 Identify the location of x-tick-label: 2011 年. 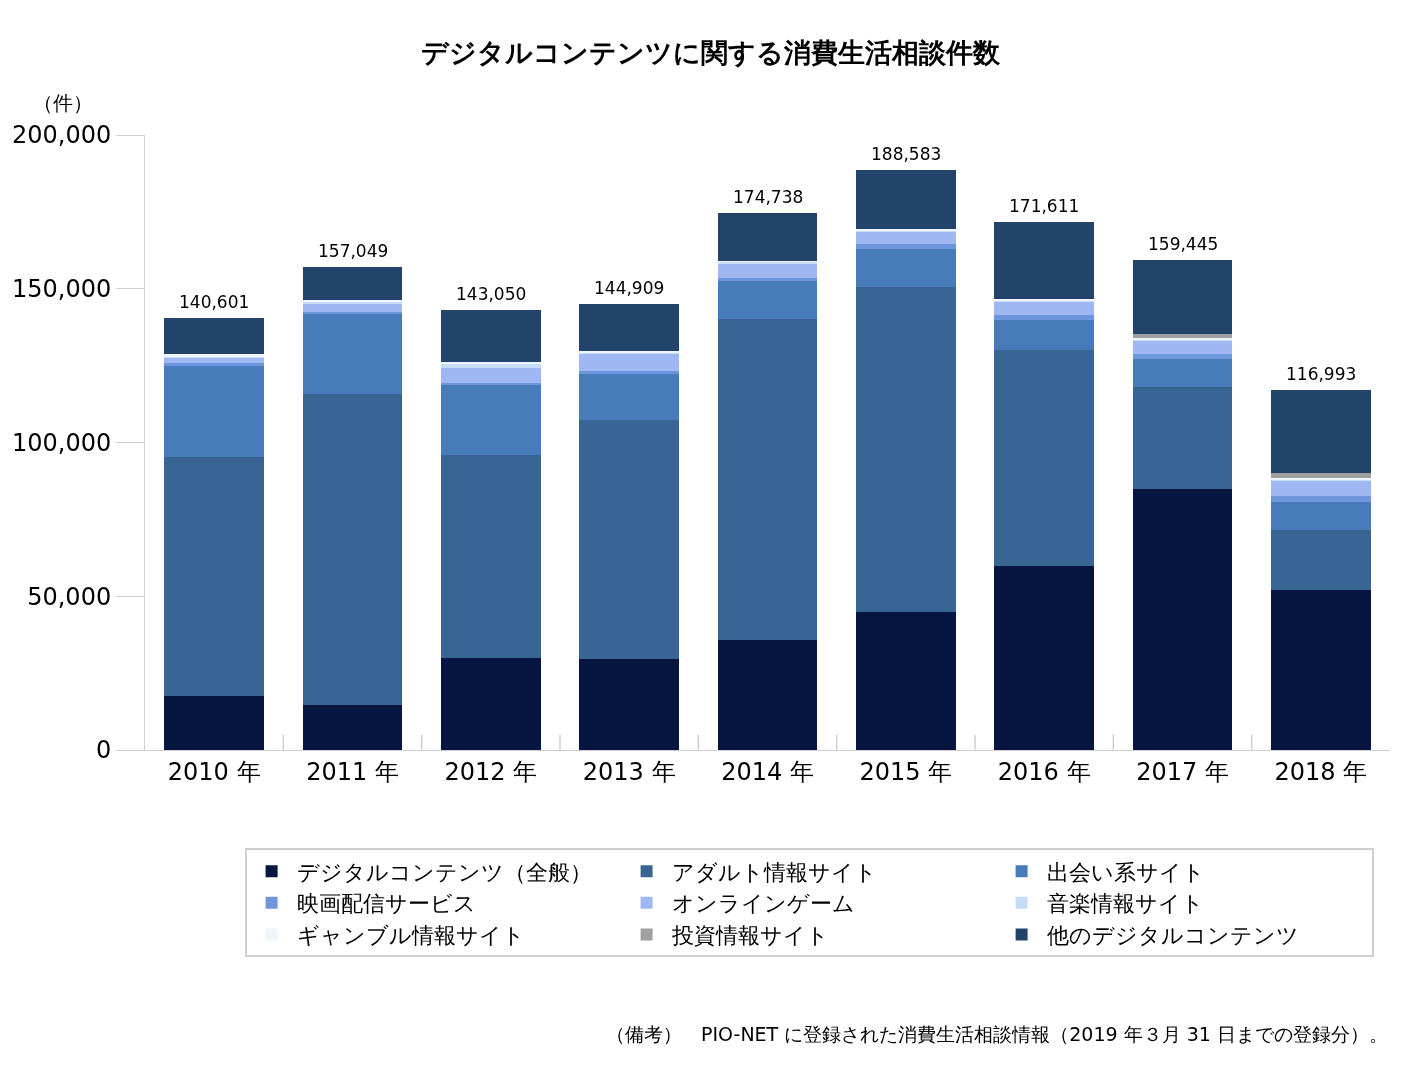
(352, 771).